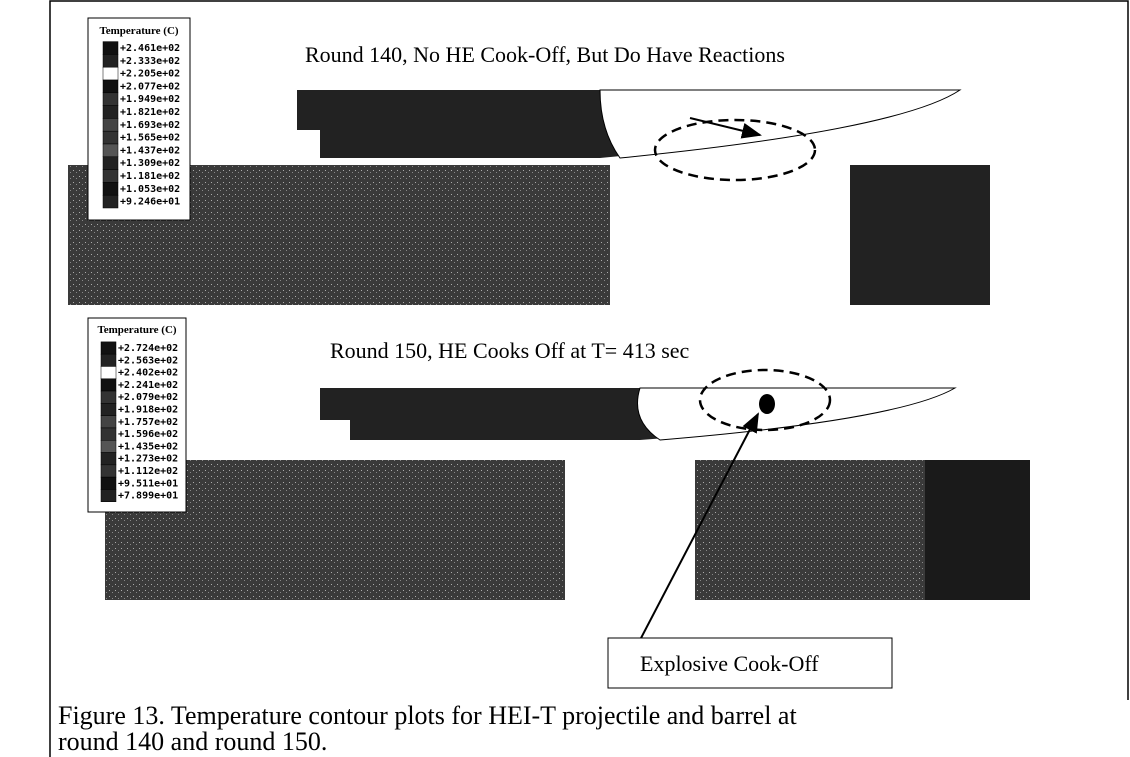 The width and height of the screenshot is (1130, 757). Describe the element at coordinates (148, 348) in the screenshot. I see `legend-value: +2.724e+02` at that location.